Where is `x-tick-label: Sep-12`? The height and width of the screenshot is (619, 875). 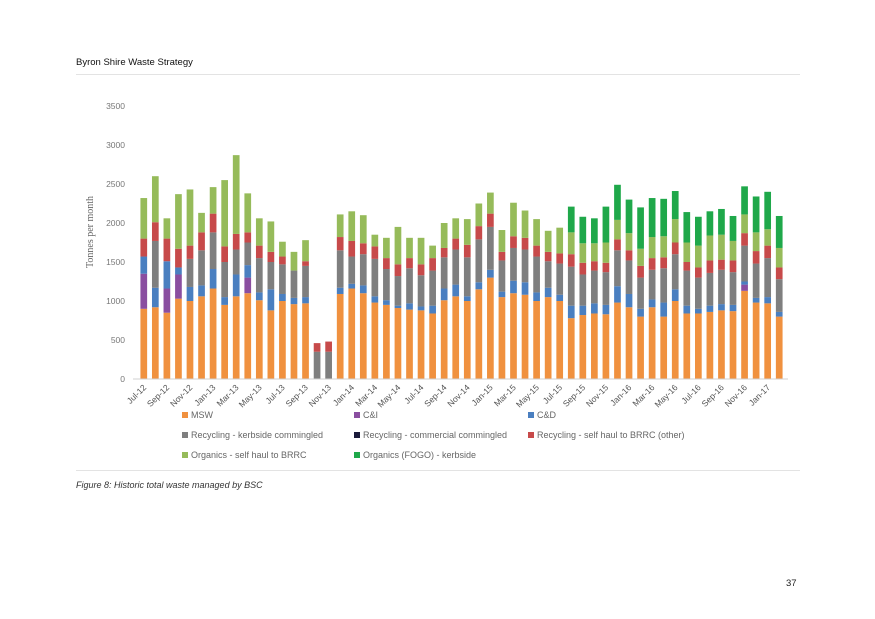
x-tick-label: Sep-12 is located at coordinates (158, 395).